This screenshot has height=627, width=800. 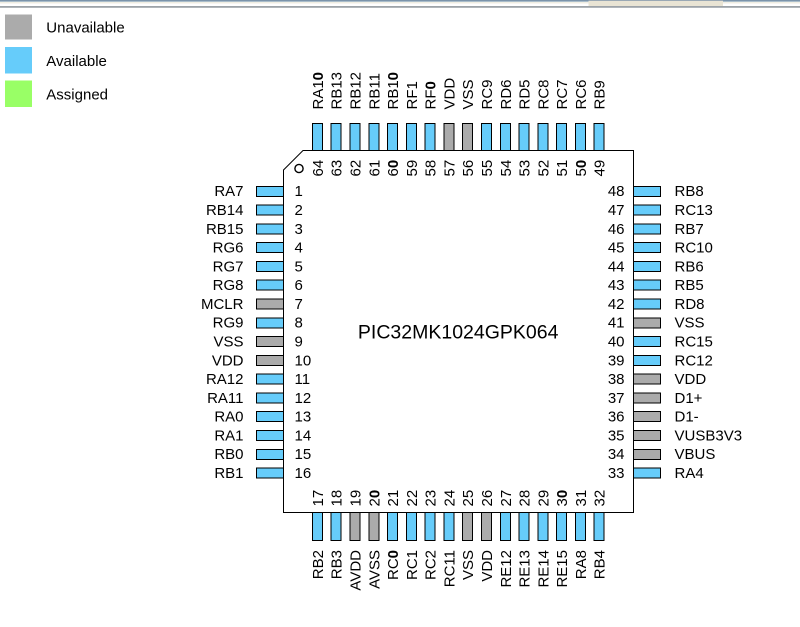 What do you see at coordinates (544, 168) in the screenshot?
I see `svg-text: 52` at bounding box center [544, 168].